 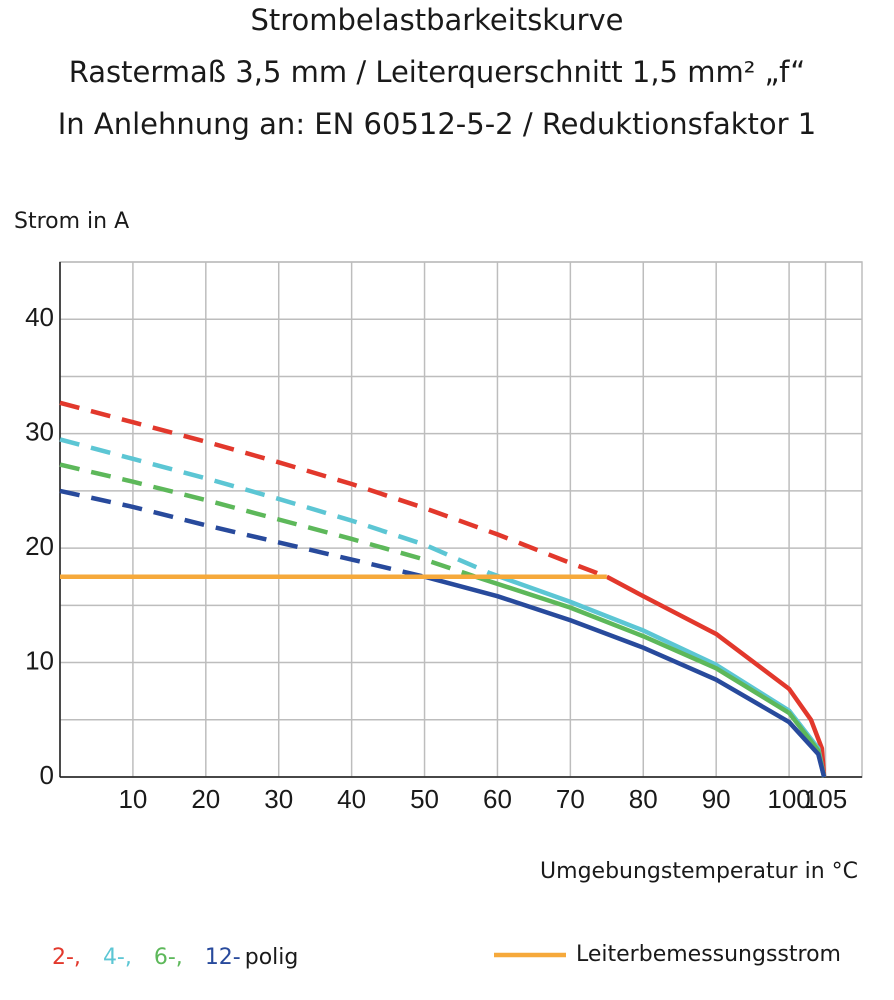 What do you see at coordinates (205, 799) in the screenshot?
I see `x-tick-label: 20` at bounding box center [205, 799].